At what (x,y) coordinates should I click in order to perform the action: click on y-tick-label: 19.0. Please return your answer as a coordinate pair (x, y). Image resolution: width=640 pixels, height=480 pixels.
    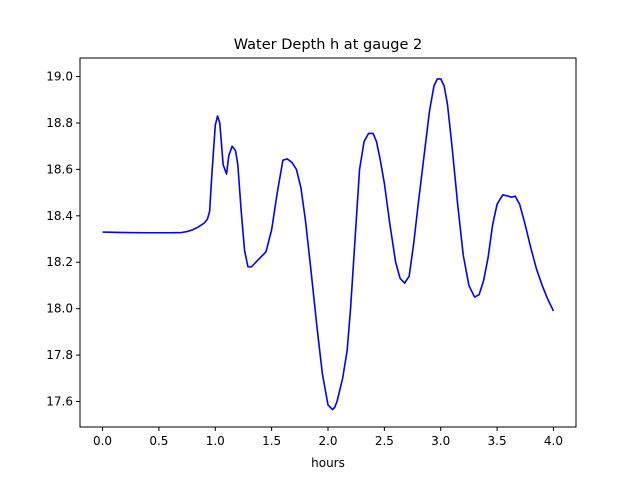
    Looking at the image, I should click on (59, 77).